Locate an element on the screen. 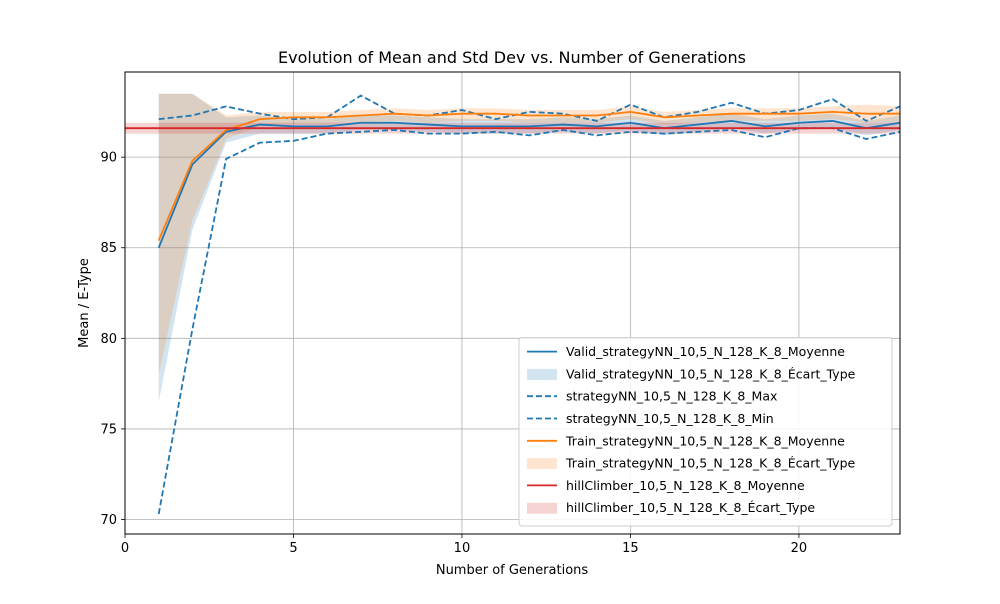 This screenshot has width=1000, height=604. valid-strategynn-10-5-n-128-k-8-cart-type-legend-swatch is located at coordinates (542, 374).